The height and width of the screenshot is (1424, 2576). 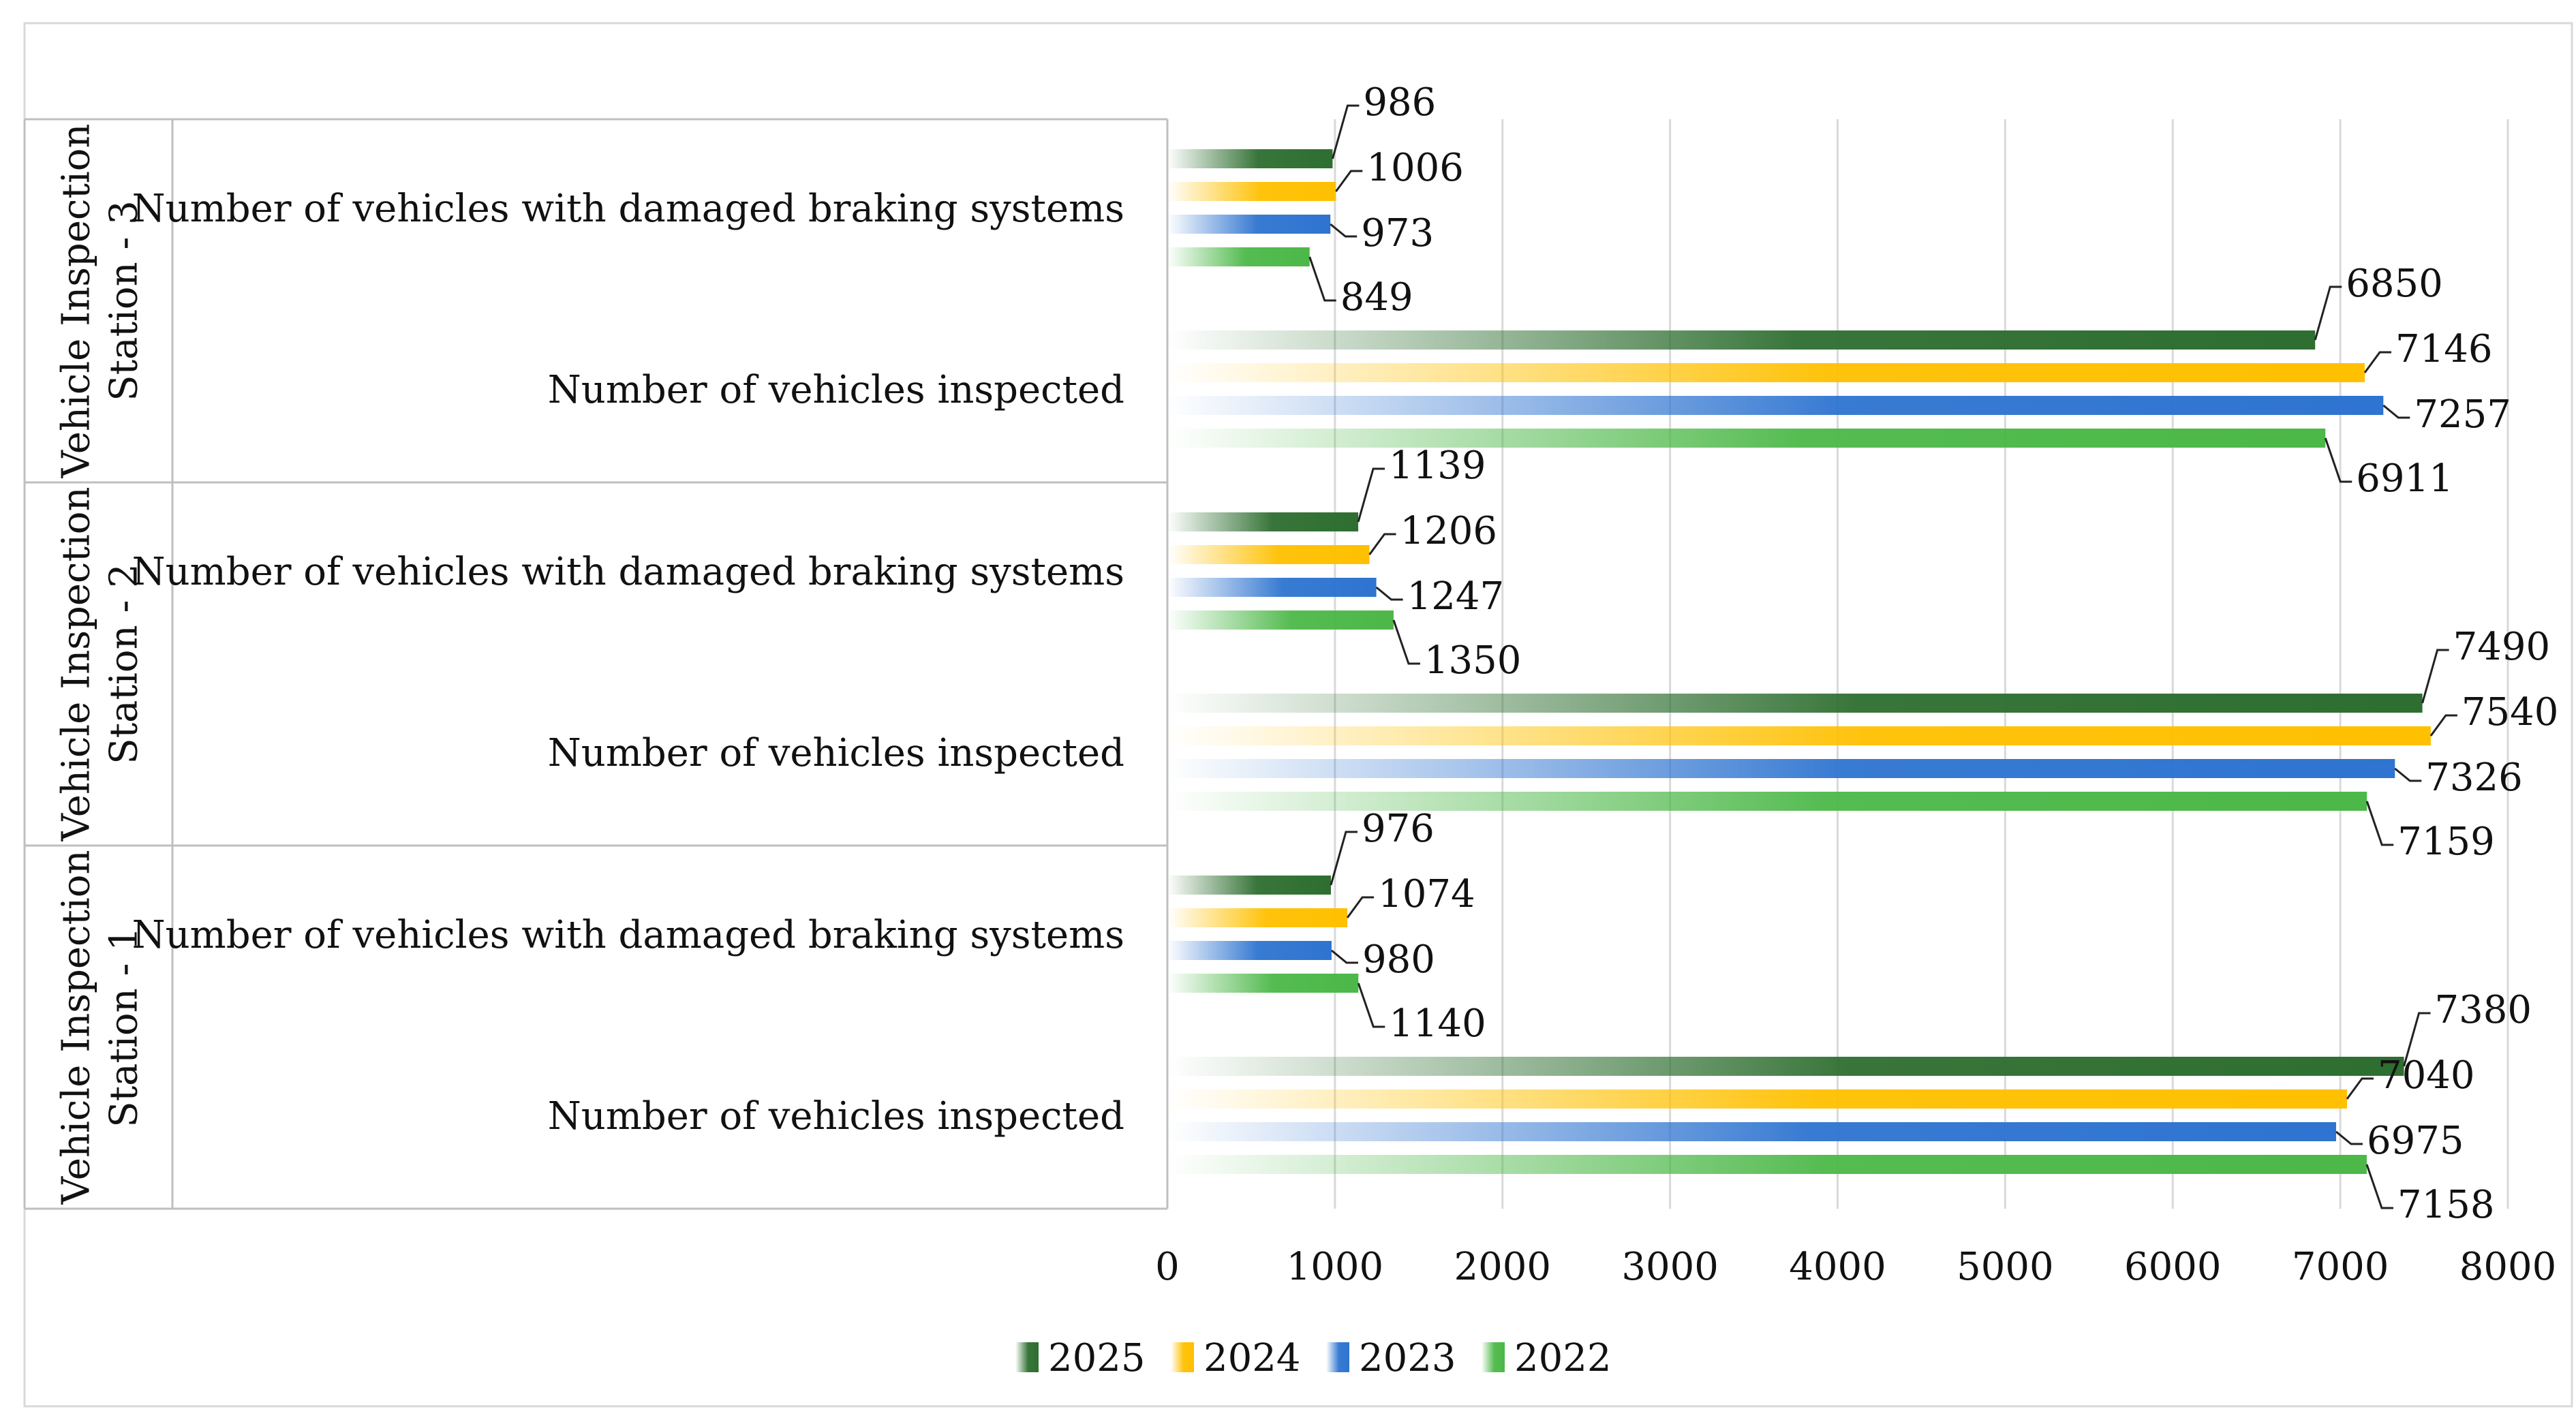 I want to click on legend-swatch-2025, so click(x=1027, y=1357).